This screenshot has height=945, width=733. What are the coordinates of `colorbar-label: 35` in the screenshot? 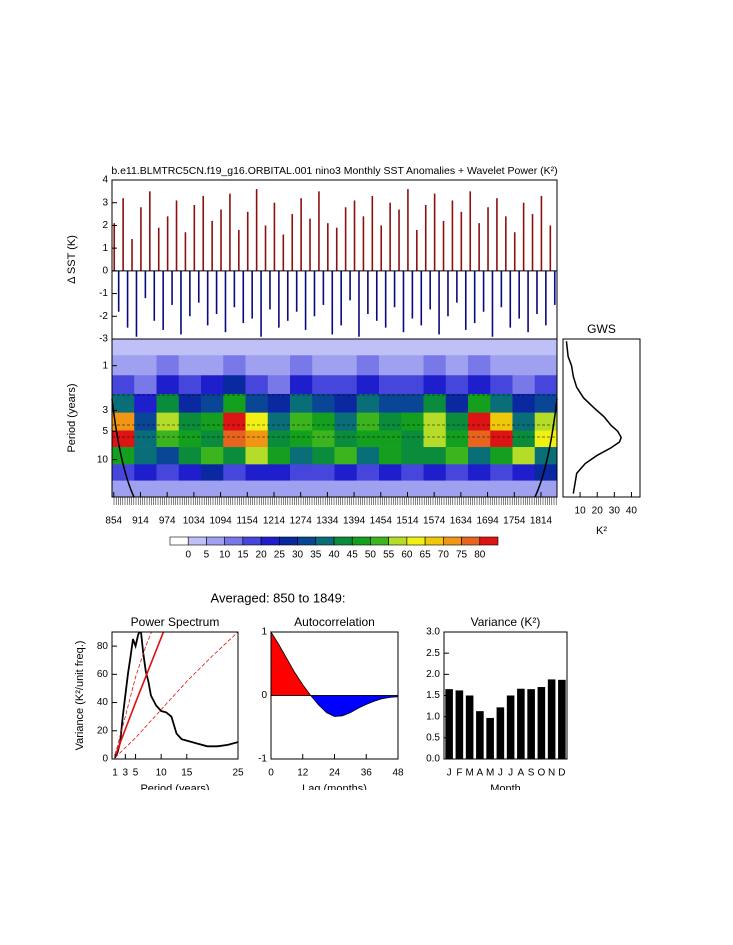 It's located at (316, 555).